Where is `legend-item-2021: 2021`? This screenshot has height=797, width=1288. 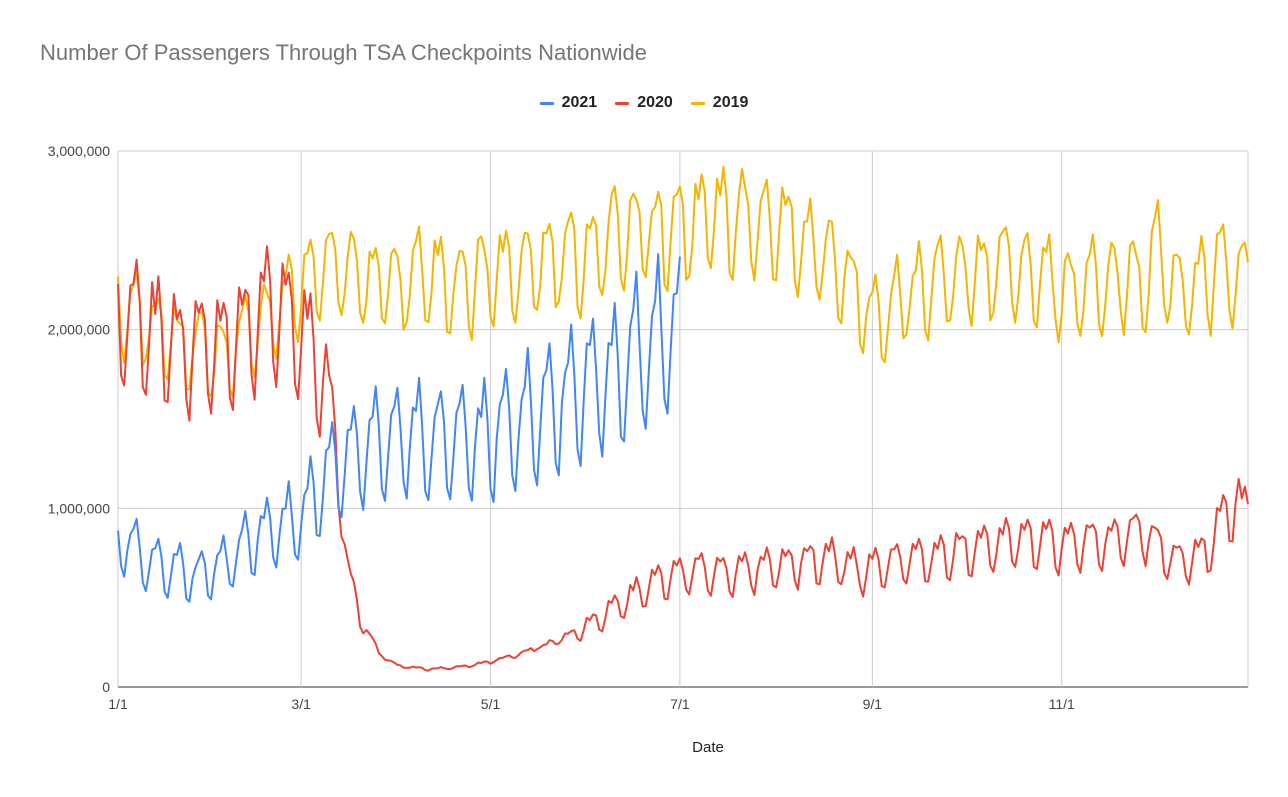
legend-item-2021: 2021 is located at coordinates (568, 103).